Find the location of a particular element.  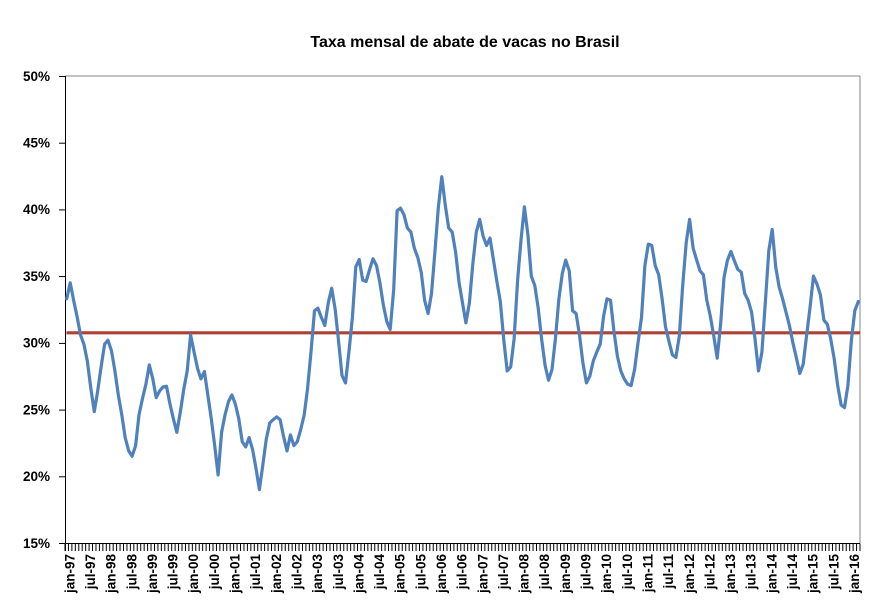

svg-text: jan-11 is located at coordinates (647, 574).